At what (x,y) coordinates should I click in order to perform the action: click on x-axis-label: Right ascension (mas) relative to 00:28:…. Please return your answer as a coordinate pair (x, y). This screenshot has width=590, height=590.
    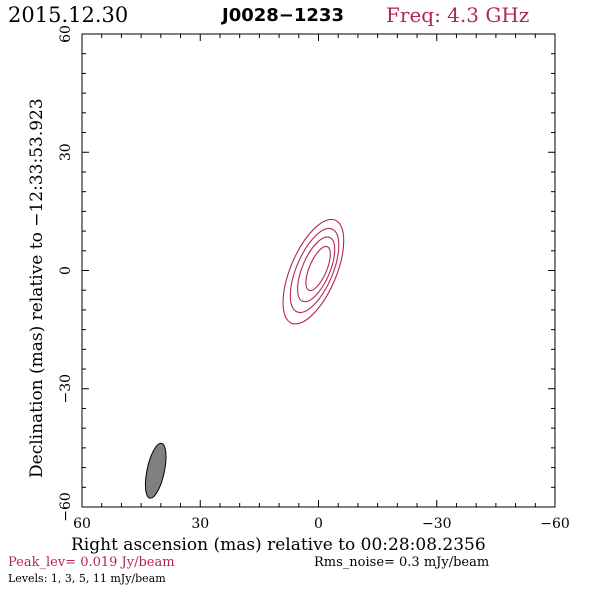
    Looking at the image, I should click on (278, 545).